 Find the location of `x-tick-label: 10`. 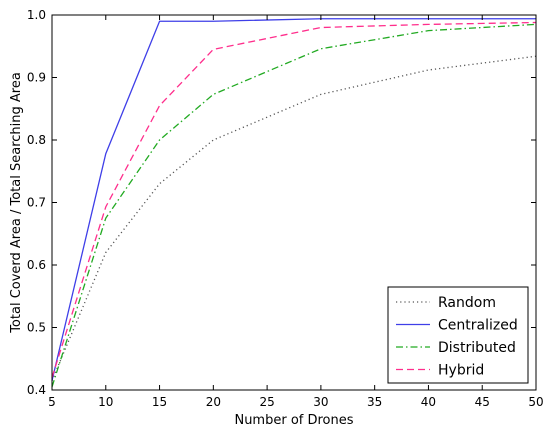

x-tick-label: 10 is located at coordinates (105, 402).